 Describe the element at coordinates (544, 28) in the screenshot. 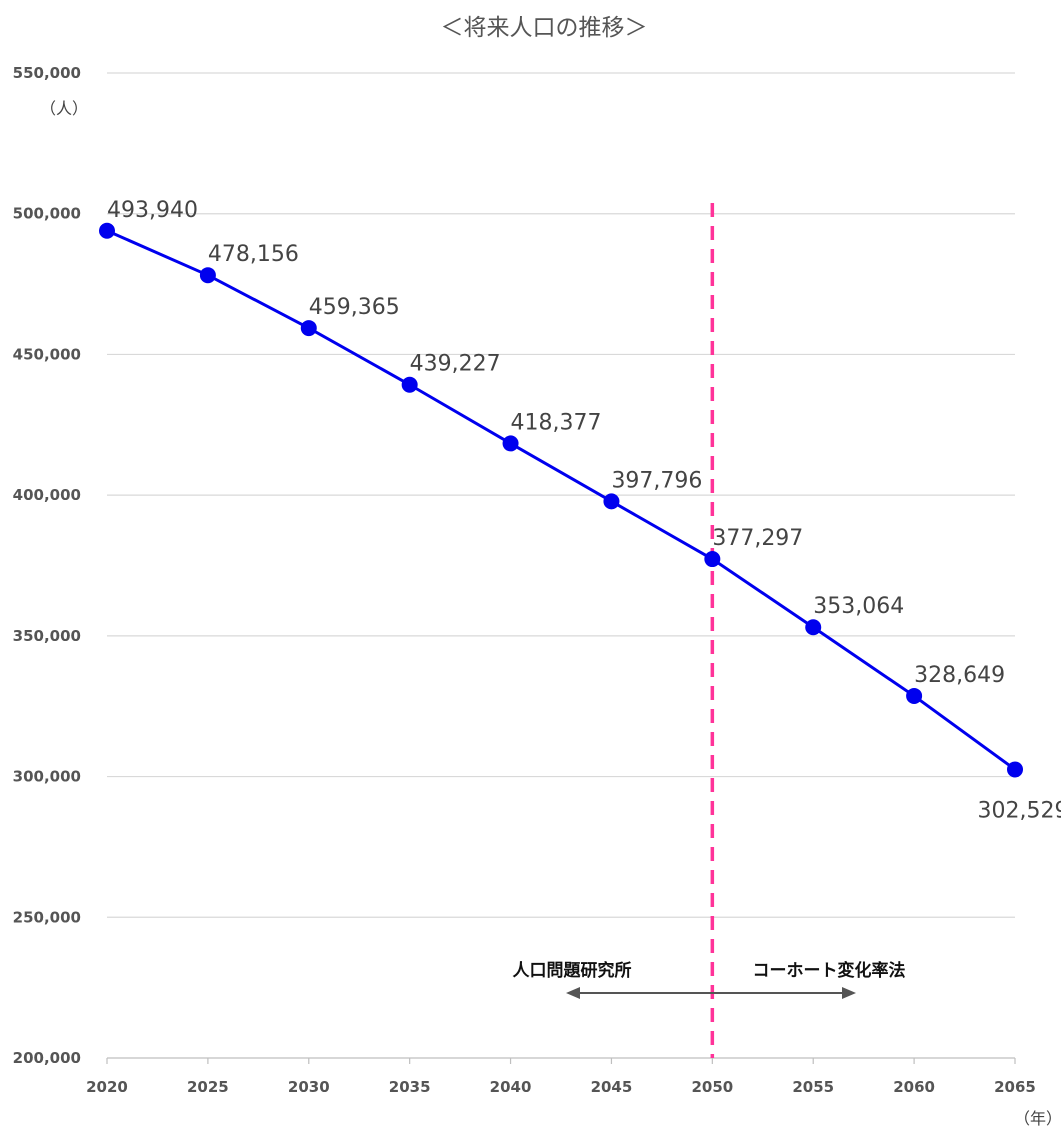

I see `chart-title: ＜将来人口の推移＞` at that location.